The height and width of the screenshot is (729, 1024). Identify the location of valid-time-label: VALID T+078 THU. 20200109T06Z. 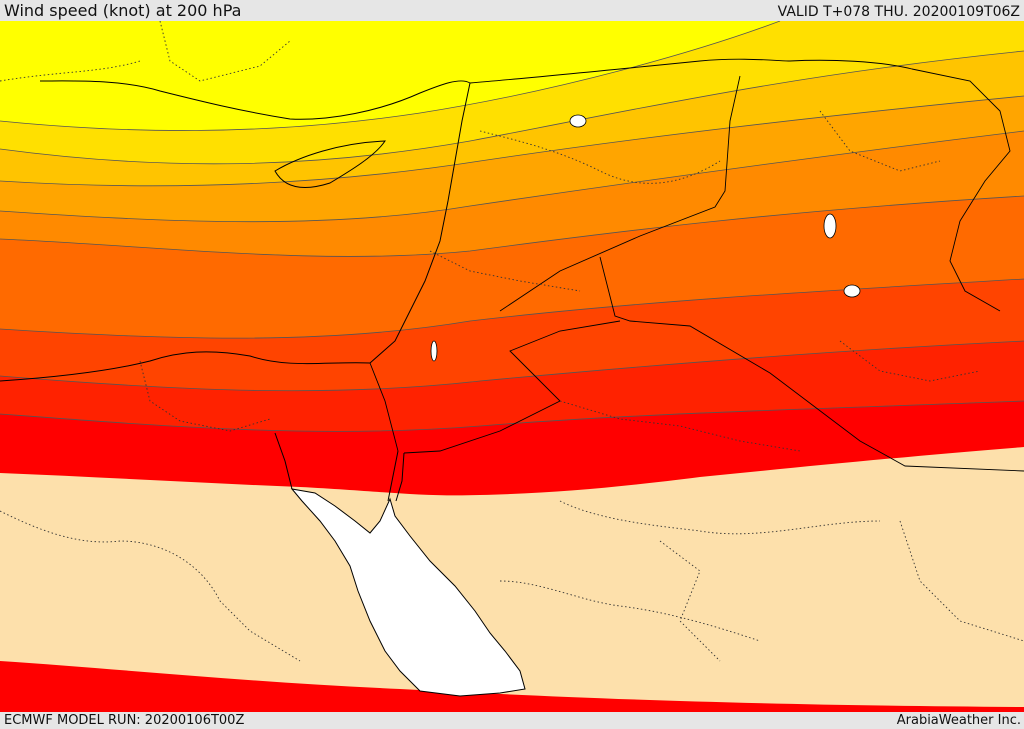
(898, 12).